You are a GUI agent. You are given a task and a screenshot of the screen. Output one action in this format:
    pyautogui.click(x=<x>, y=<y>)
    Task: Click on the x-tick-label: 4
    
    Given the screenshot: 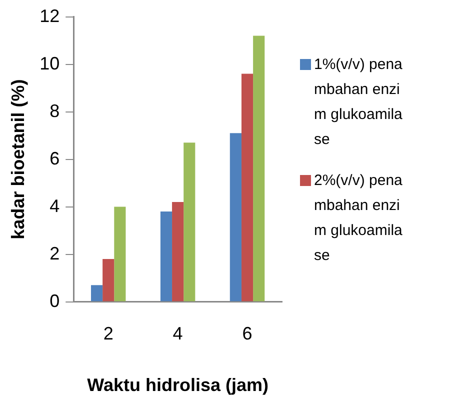 What is the action you would take?
    pyautogui.click(x=177, y=334)
    